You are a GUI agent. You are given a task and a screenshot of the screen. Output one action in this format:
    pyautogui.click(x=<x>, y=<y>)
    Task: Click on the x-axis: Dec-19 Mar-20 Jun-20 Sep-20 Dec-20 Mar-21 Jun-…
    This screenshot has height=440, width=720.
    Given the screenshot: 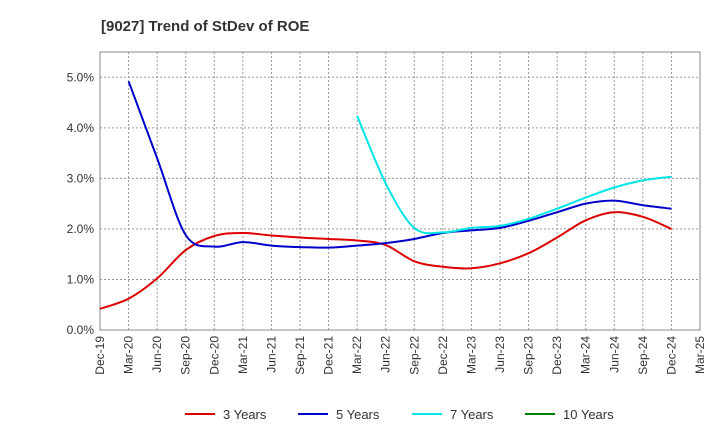 What is the action you would take?
    pyautogui.click(x=400, y=355)
    